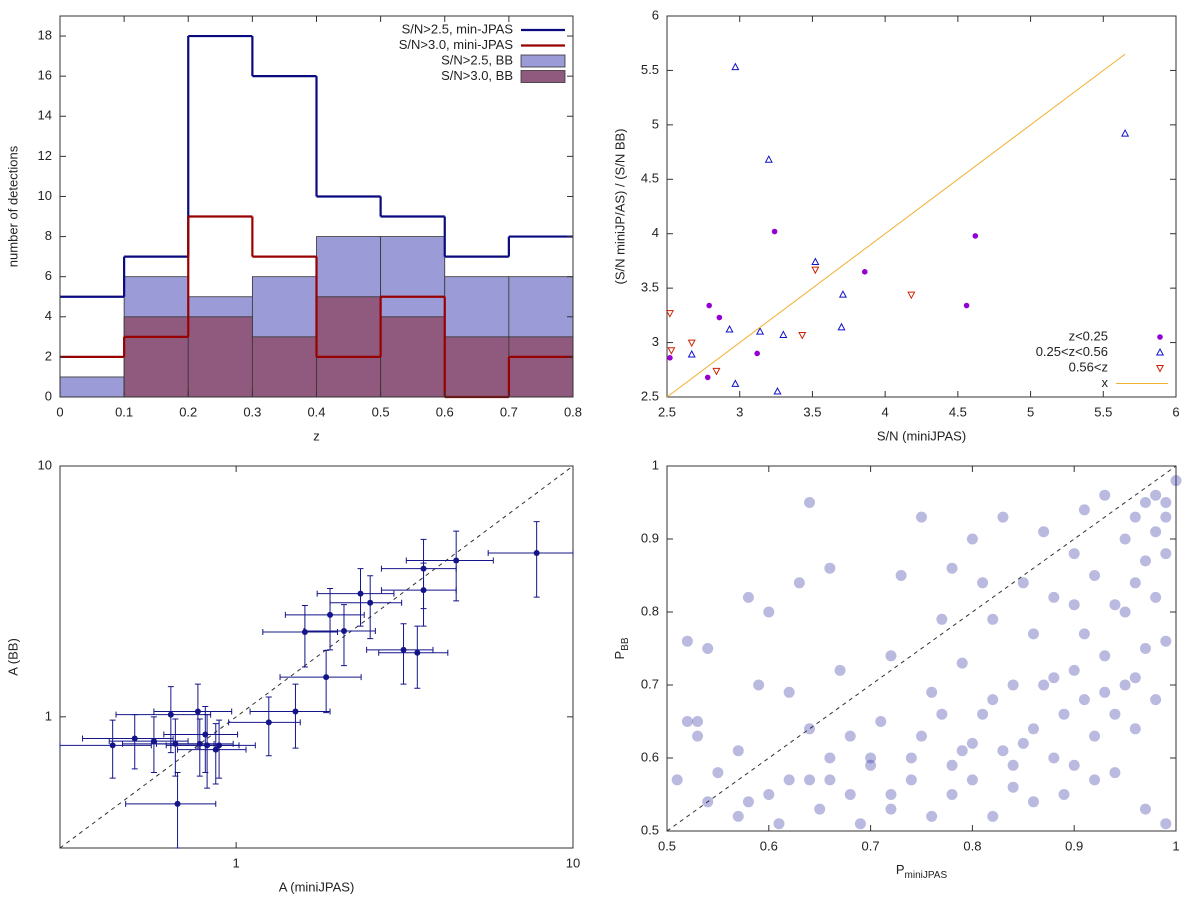 The height and width of the screenshot is (898, 1200). Describe the element at coordinates (59, 411) in the screenshot. I see `x-tick-label: 0` at that location.